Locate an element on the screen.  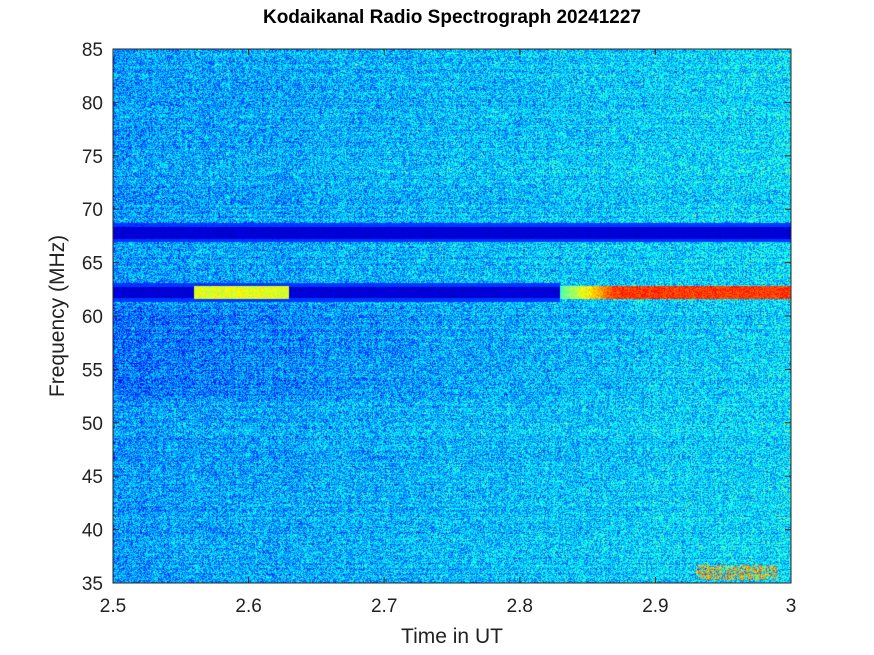
x-tick-label: 2.5 is located at coordinates (113, 606).